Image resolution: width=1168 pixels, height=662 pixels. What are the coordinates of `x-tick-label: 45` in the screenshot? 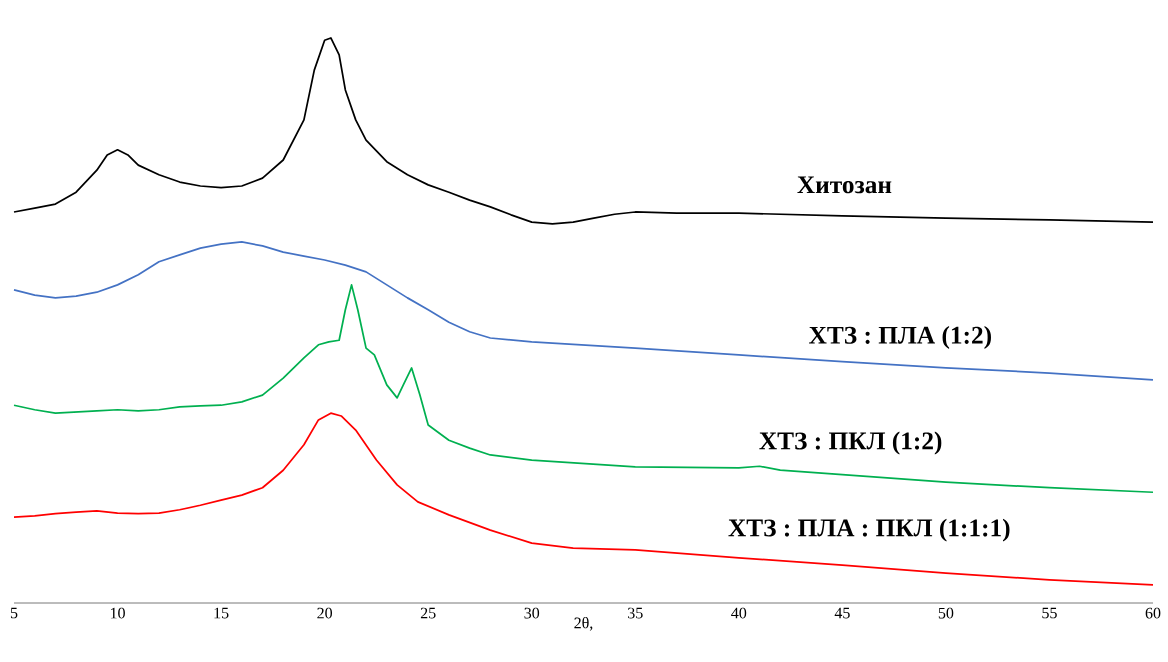 It's located at (842, 613).